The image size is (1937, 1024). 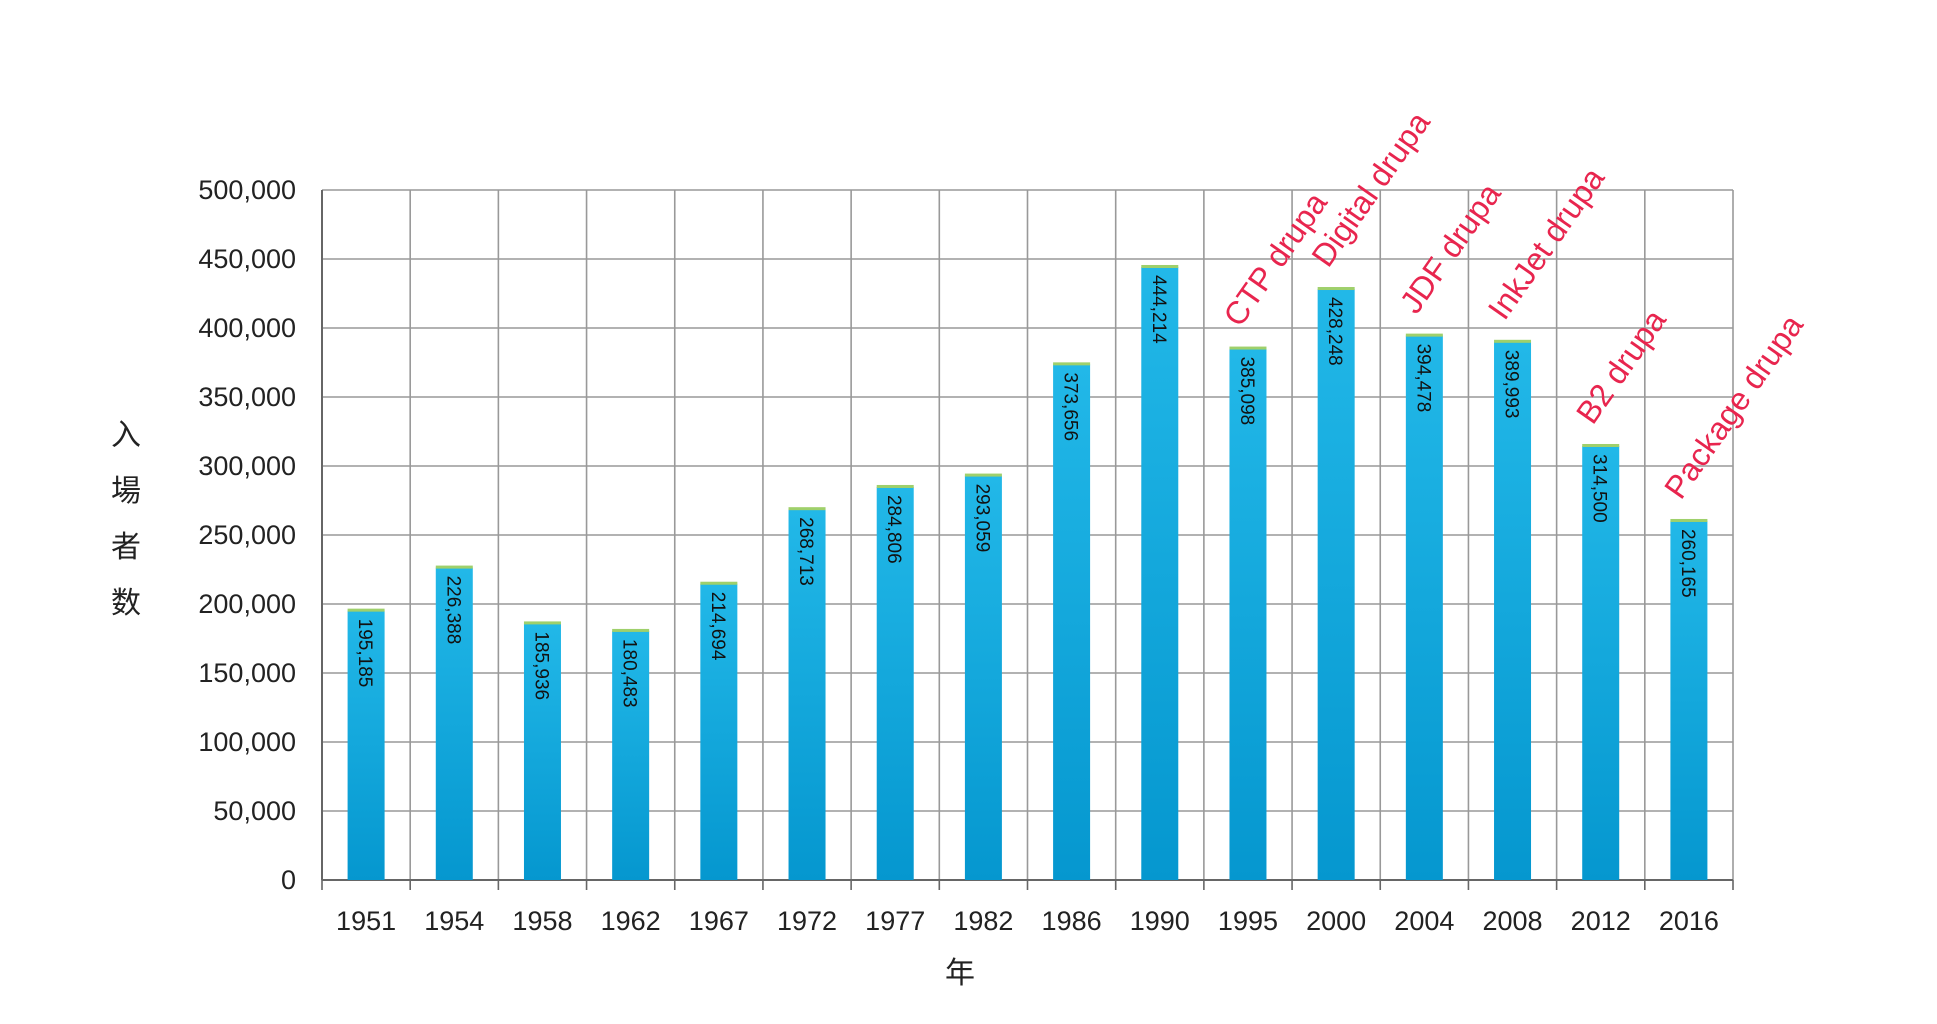 What do you see at coordinates (1370, 189) in the screenshot?
I see `annotation-label: Digital drupa` at bounding box center [1370, 189].